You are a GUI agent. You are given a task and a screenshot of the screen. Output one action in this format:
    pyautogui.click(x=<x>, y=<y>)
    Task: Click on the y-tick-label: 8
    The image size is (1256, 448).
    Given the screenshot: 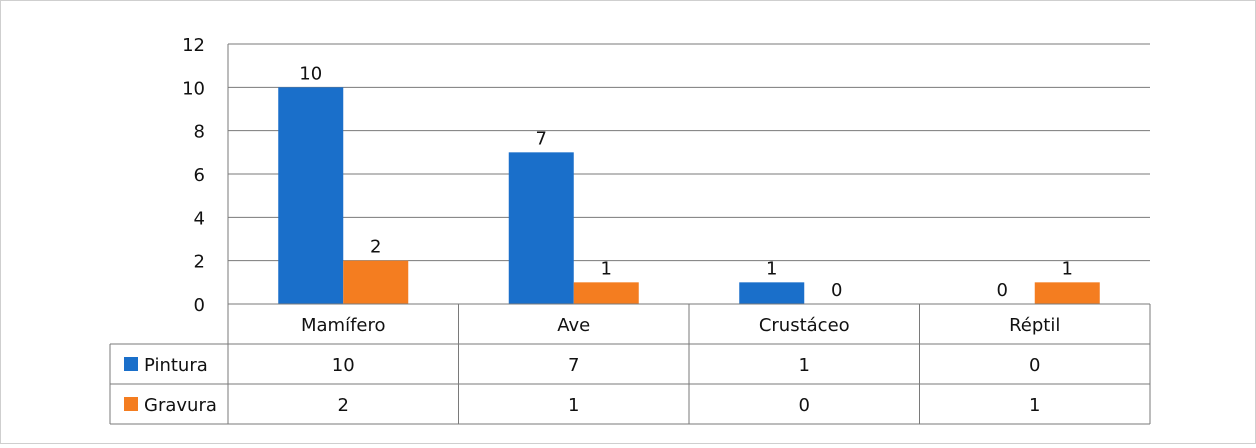 What is the action you would take?
    pyautogui.click(x=199, y=132)
    